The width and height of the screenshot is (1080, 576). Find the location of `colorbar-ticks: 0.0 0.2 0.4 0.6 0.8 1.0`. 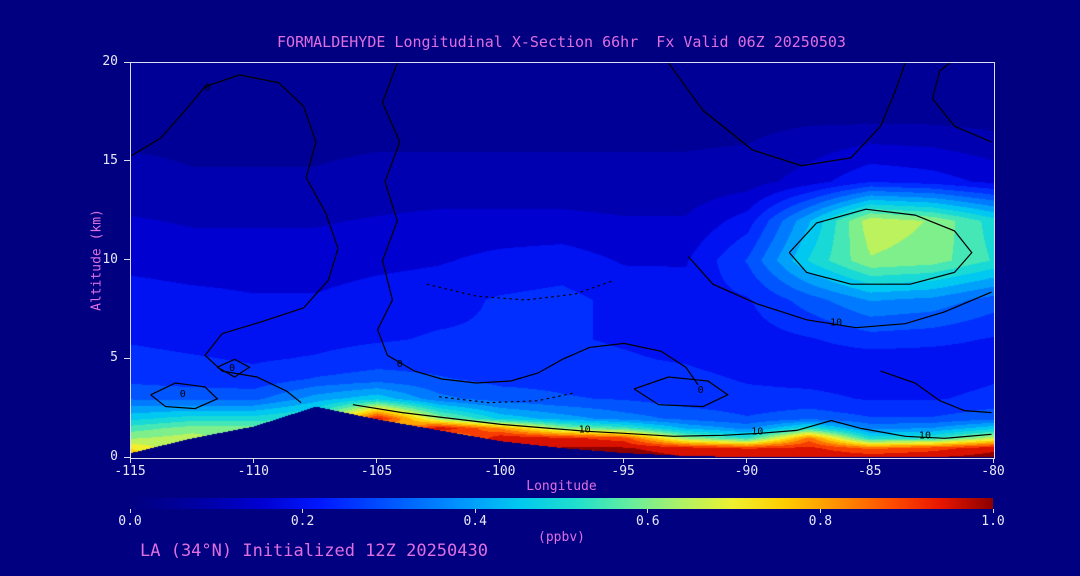

colorbar-ticks: 0.0 0.2 0.4 0.6 0.8 1.0 is located at coordinates (561, 520).